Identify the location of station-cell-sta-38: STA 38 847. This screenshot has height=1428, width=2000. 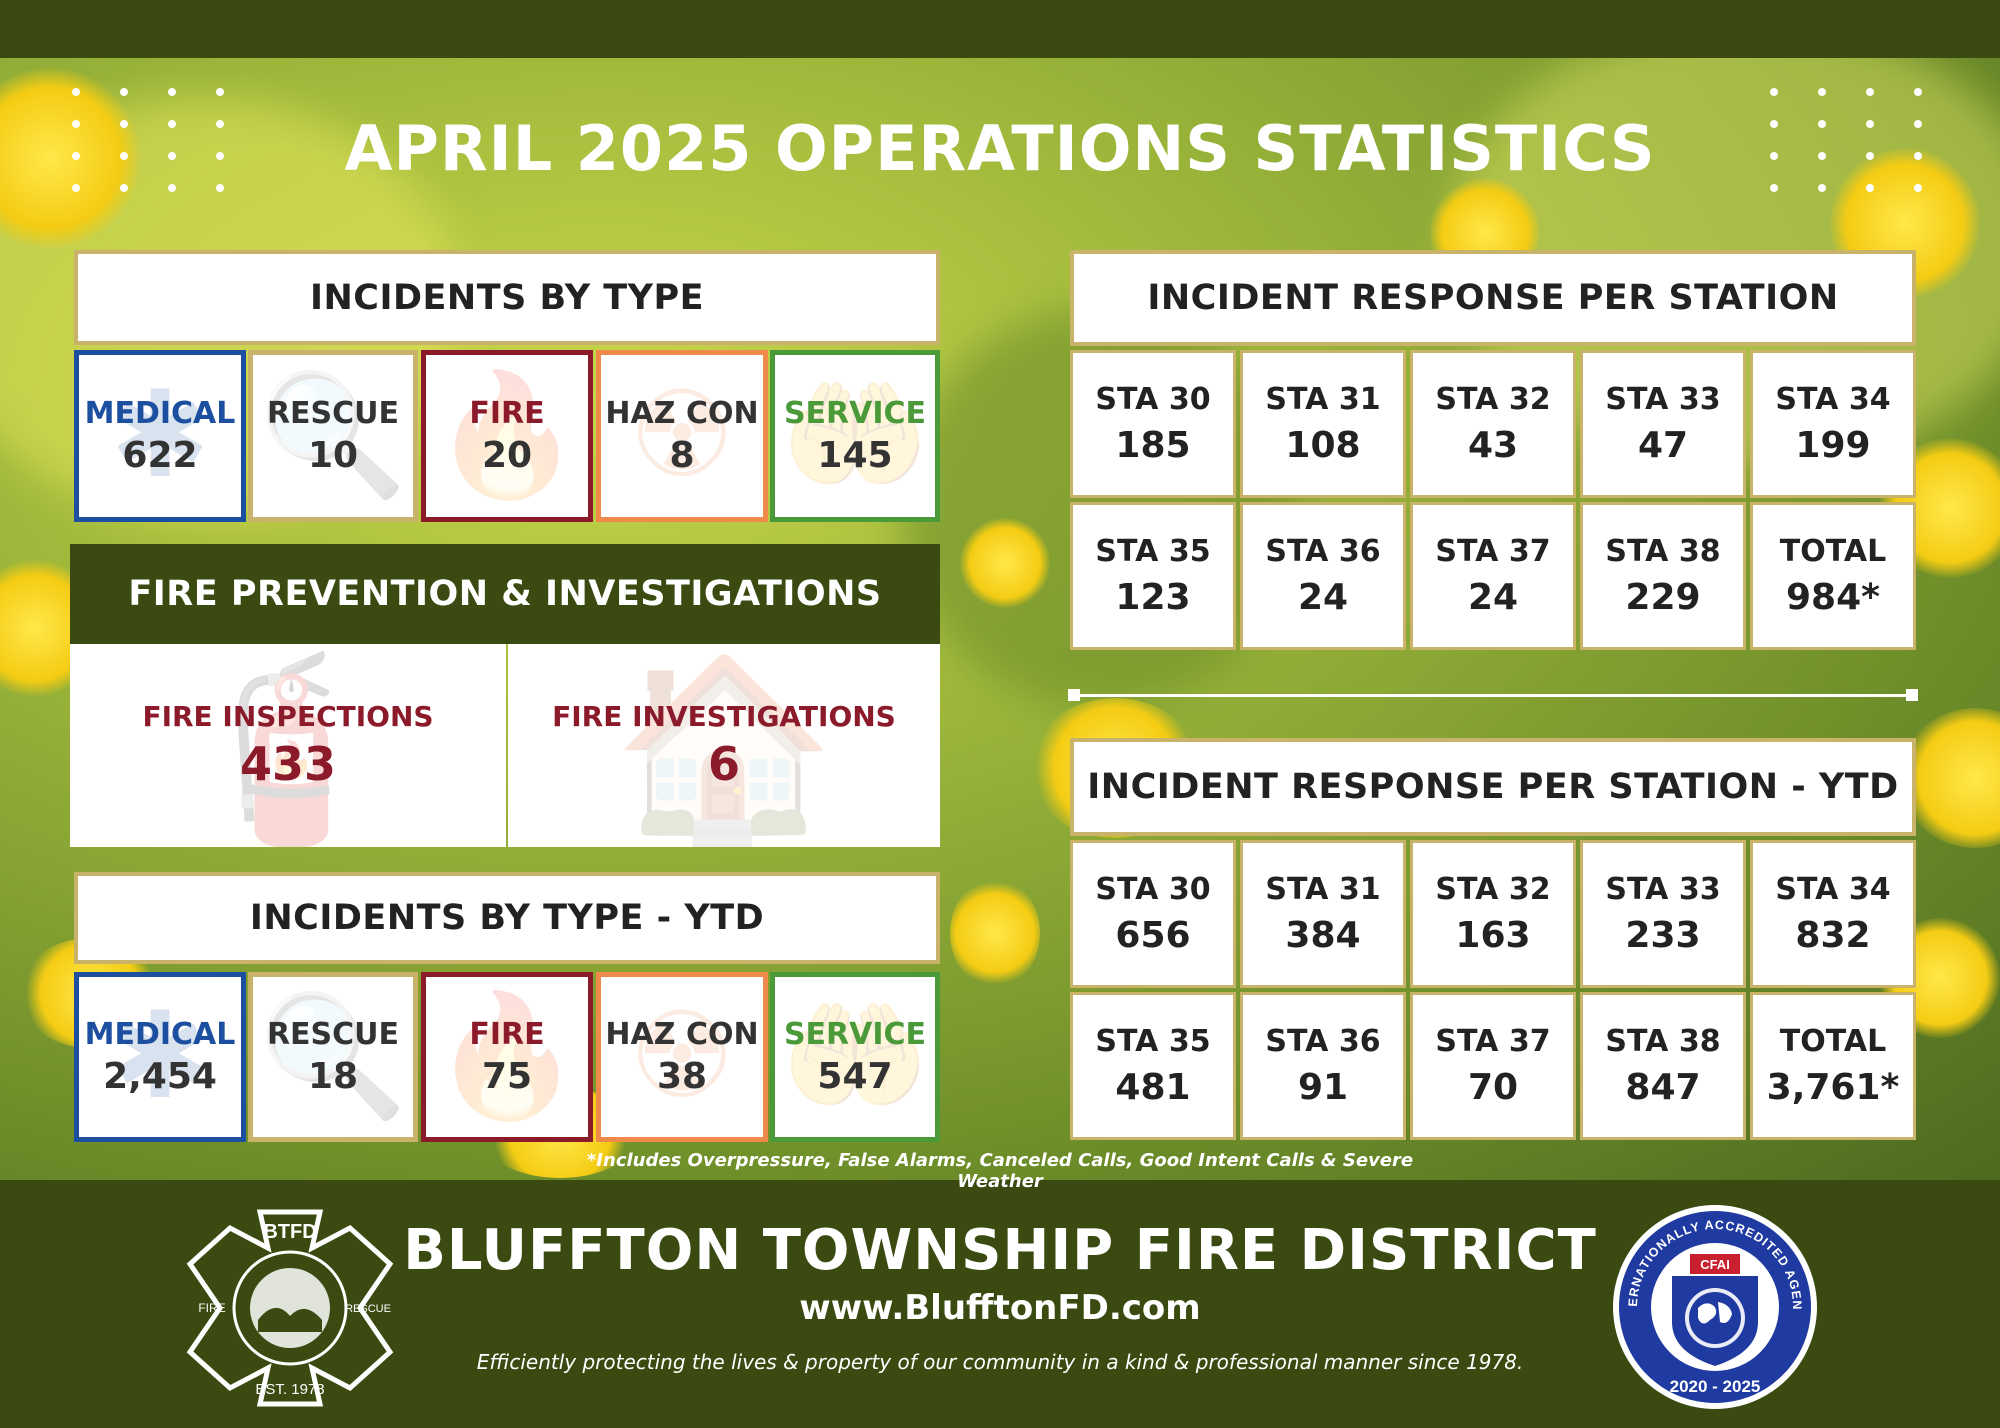
(1663, 1066).